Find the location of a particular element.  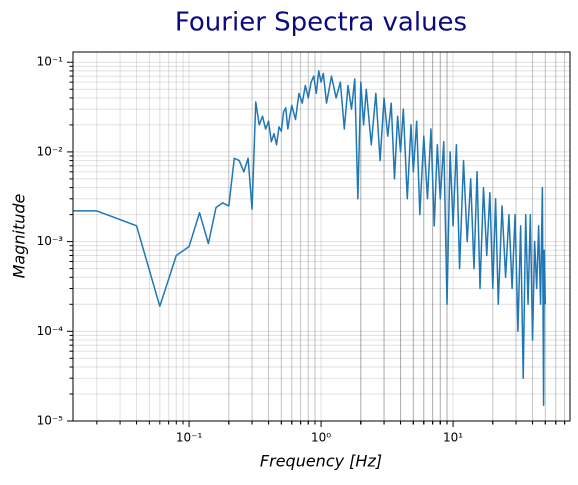

x-tick-label: 10⁻¹ is located at coordinates (189, 438).